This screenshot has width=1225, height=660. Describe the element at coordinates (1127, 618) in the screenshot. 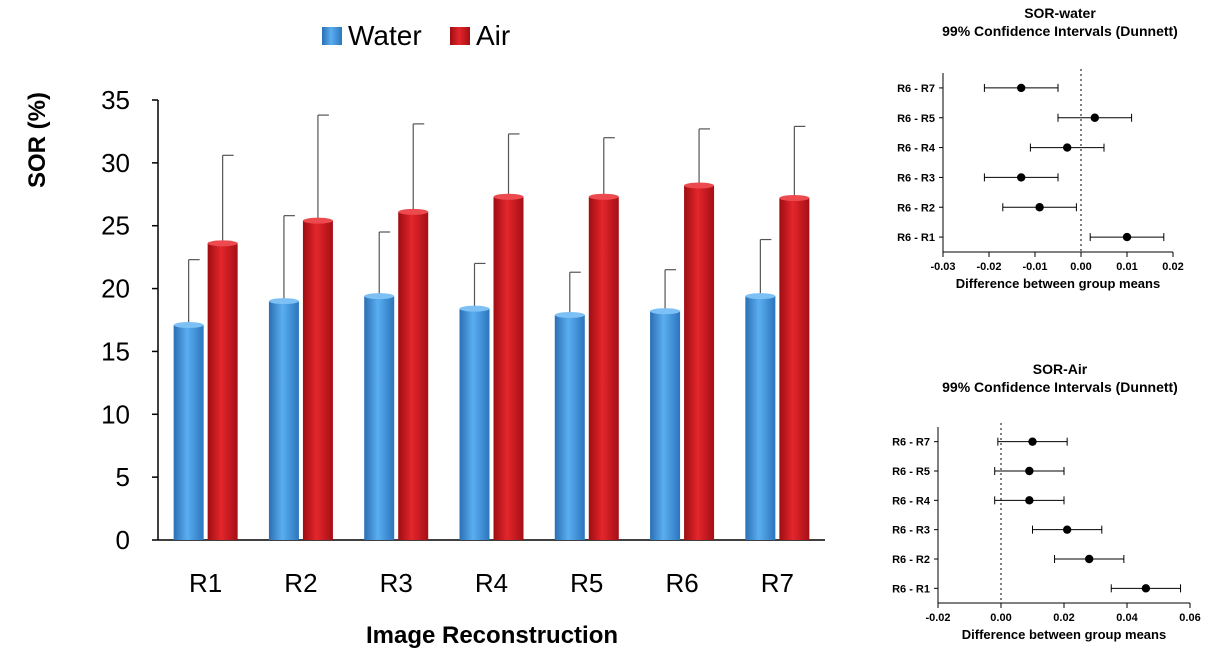

I see `ci-x-tick-label: 0.04` at that location.